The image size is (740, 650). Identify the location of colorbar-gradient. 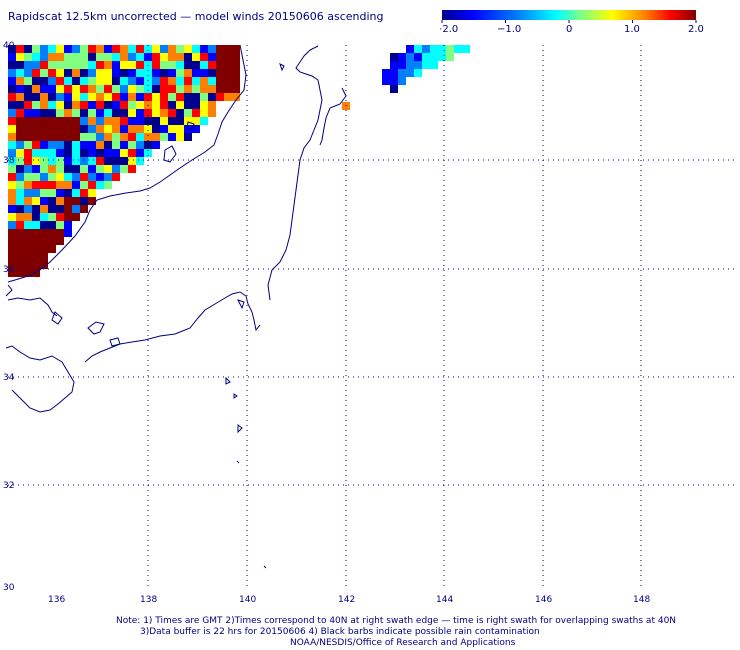
(569, 15).